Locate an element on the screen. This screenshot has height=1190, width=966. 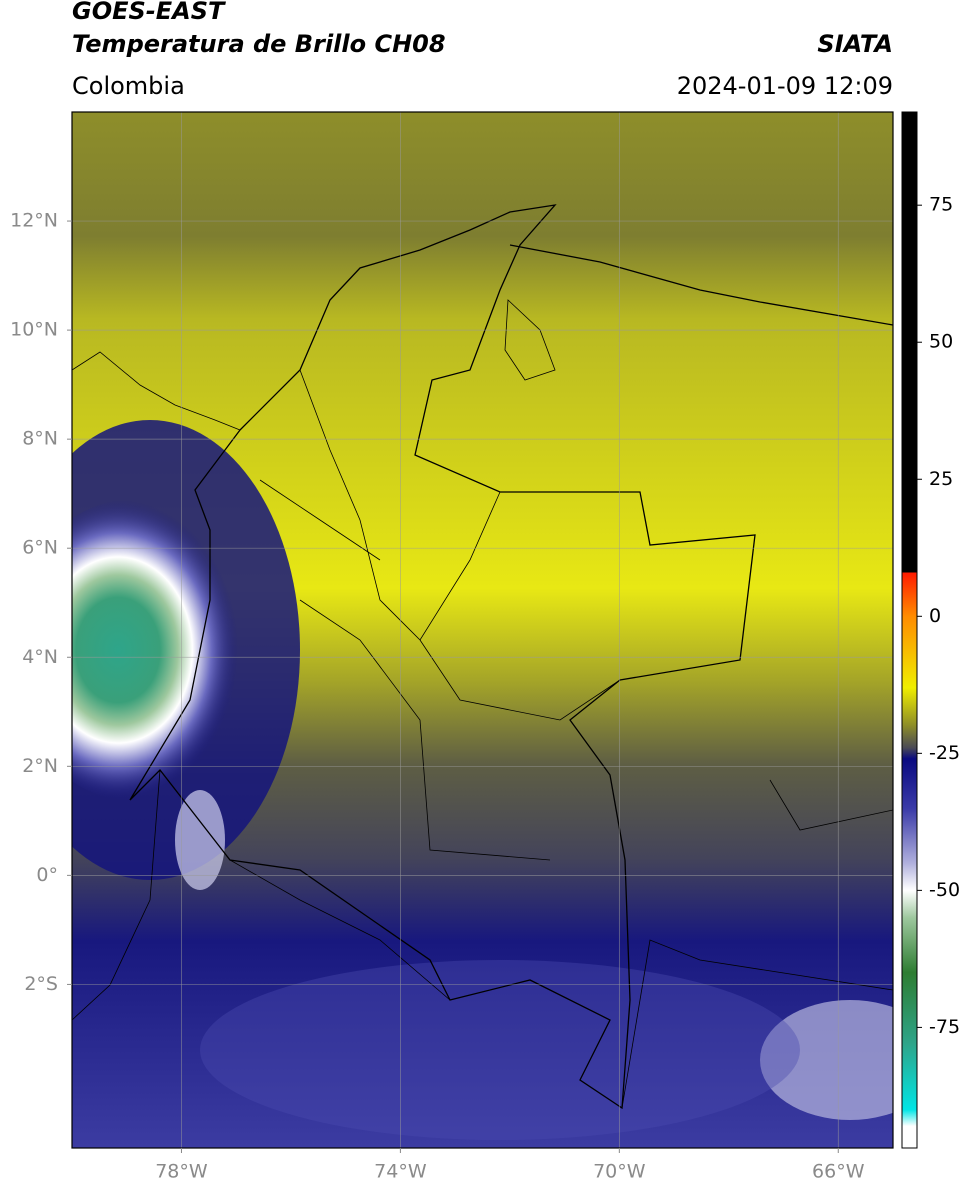
region: Colombia is located at coordinates (128, 86).